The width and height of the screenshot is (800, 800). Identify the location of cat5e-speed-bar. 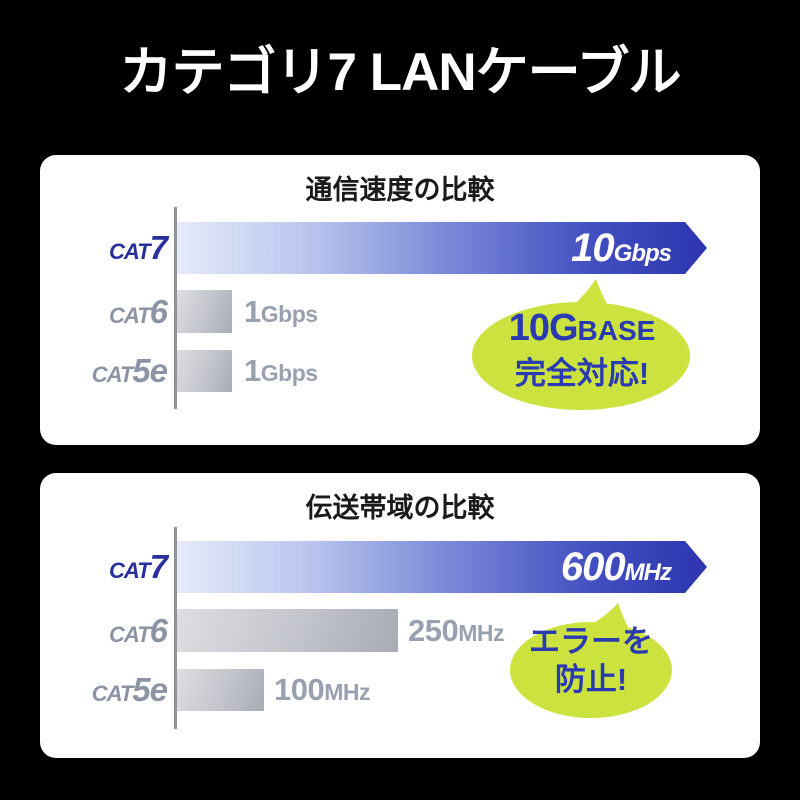
(204, 371).